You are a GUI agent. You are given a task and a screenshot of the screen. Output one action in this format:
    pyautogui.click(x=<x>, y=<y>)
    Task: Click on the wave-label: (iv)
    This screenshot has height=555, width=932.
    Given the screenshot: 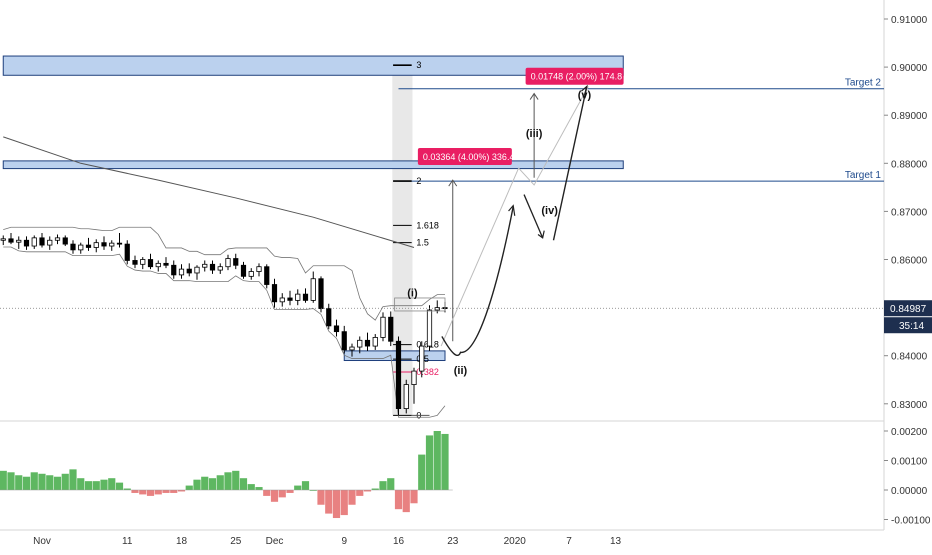 What is the action you would take?
    pyautogui.click(x=549, y=211)
    